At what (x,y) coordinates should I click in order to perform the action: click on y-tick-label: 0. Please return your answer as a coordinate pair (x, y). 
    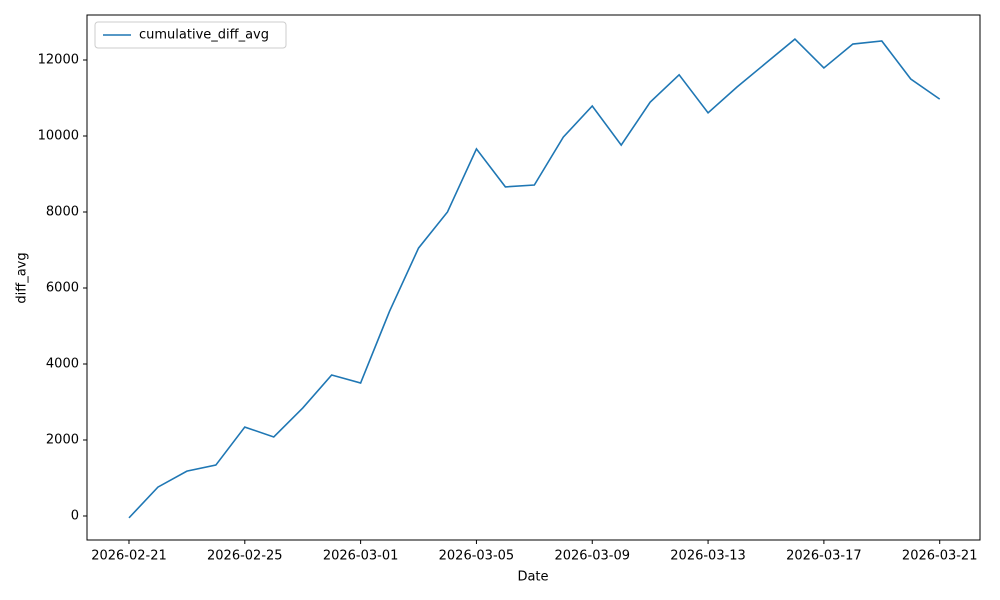
    Looking at the image, I should click on (75, 515).